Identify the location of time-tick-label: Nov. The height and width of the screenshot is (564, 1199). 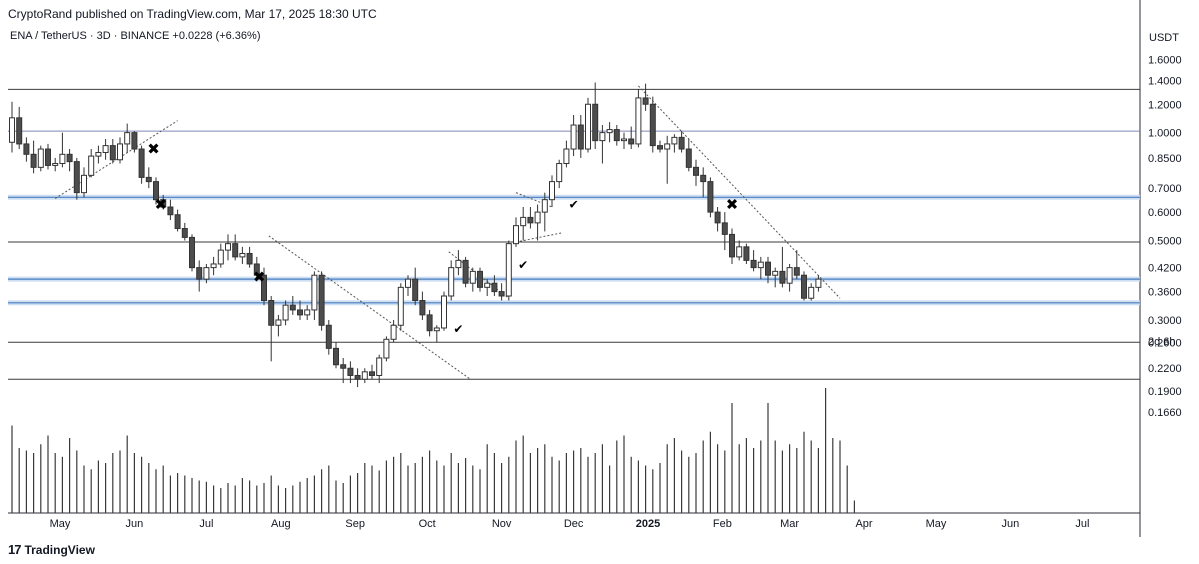
(502, 524).